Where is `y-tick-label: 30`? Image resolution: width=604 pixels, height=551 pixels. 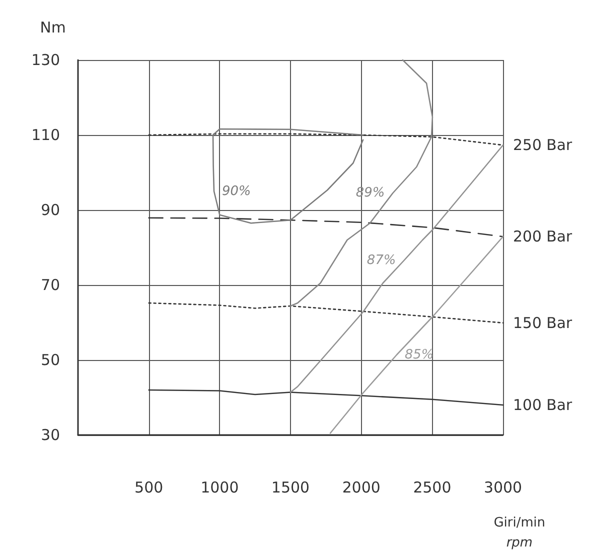 y-tick-label: 30 is located at coordinates (50, 435).